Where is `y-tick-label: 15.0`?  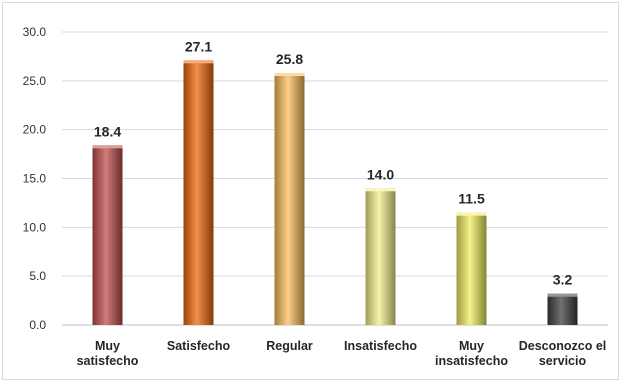
y-tick-label: 15.0 is located at coordinates (35, 179).